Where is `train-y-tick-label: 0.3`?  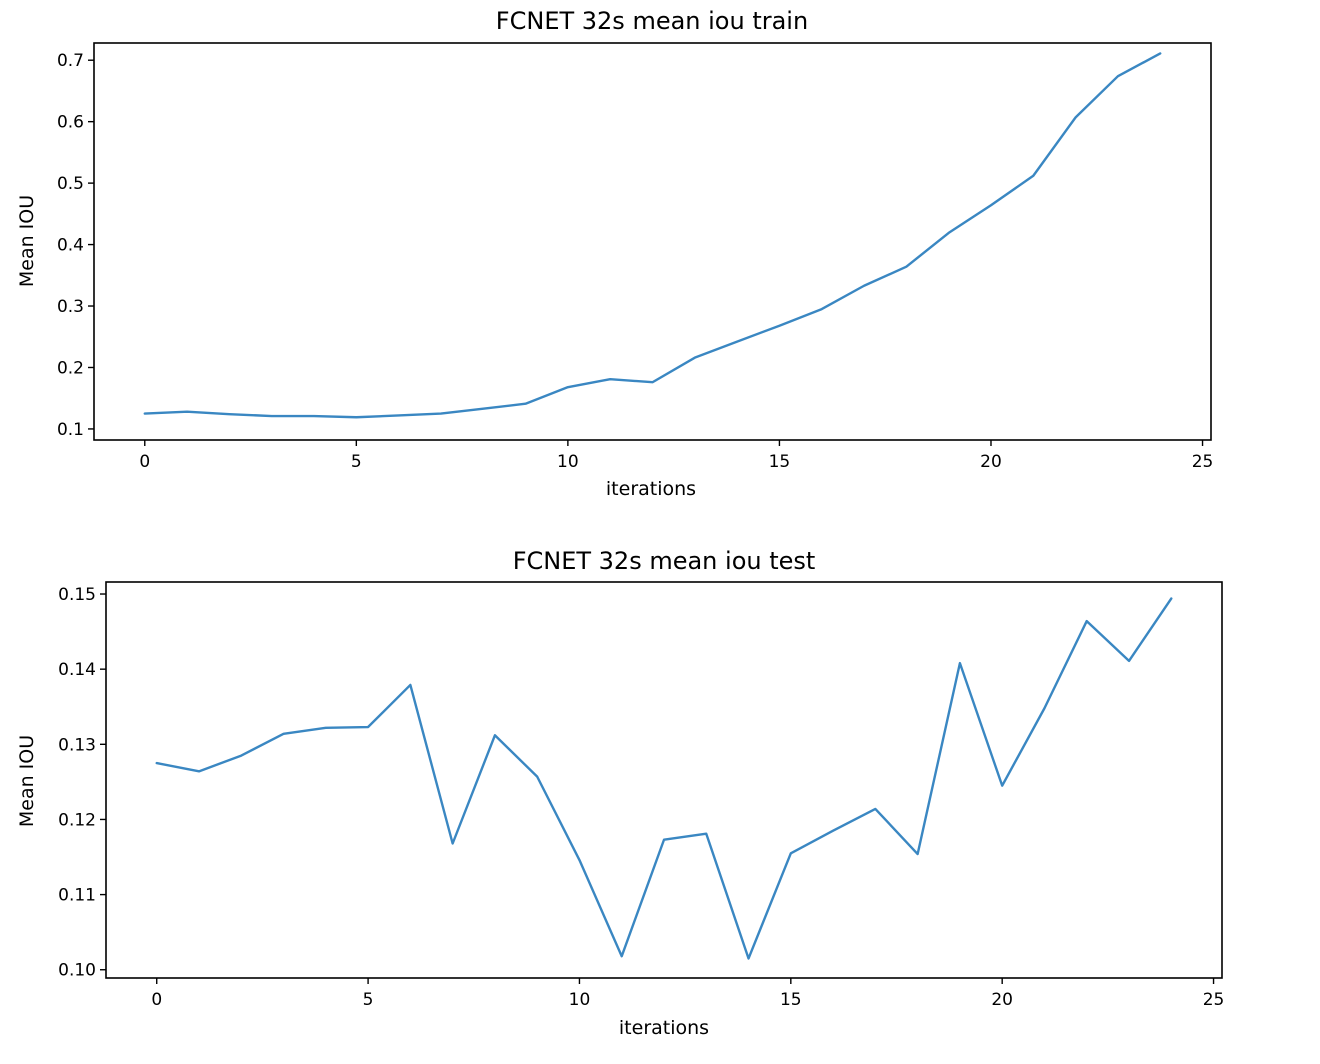 train-y-tick-label: 0.3 is located at coordinates (70, 307).